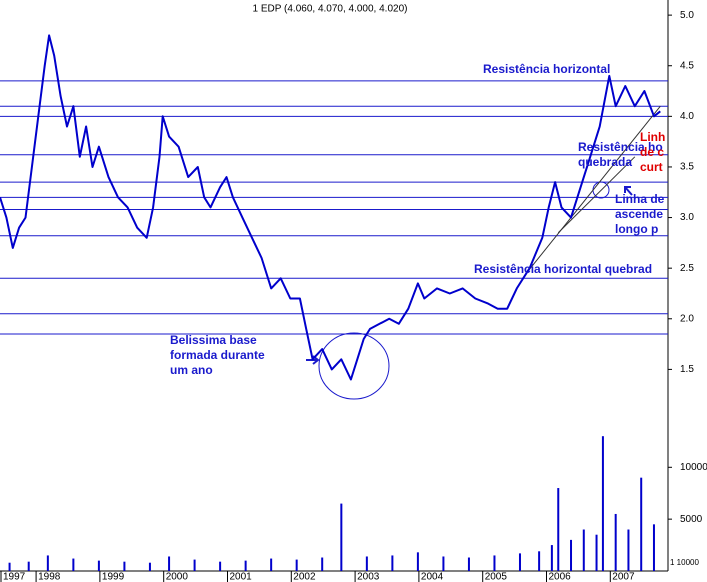 The width and height of the screenshot is (707, 582). Describe the element at coordinates (687, 369) in the screenshot. I see `y-tick-label: 1.5` at that location.